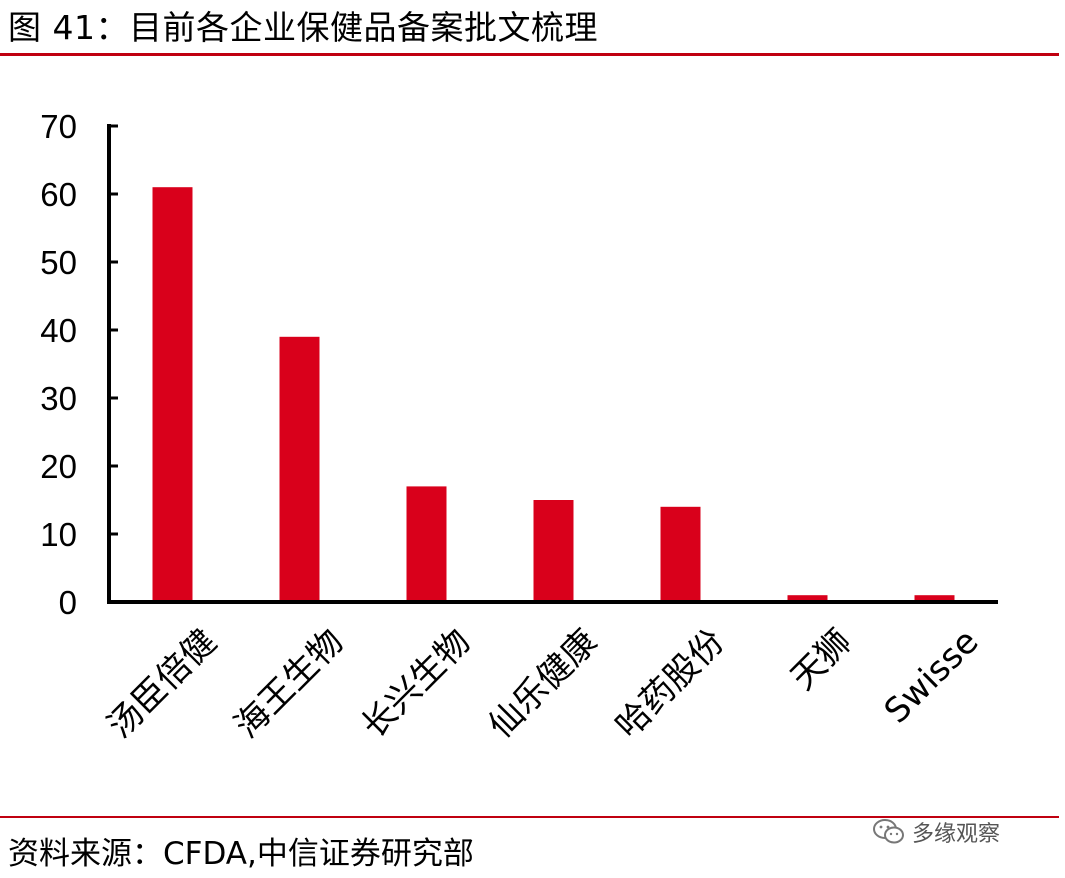 Image resolution: width=1065 pixels, height=878 pixels. I want to click on x-category-label: 汤臣倍健, so click(162, 684).